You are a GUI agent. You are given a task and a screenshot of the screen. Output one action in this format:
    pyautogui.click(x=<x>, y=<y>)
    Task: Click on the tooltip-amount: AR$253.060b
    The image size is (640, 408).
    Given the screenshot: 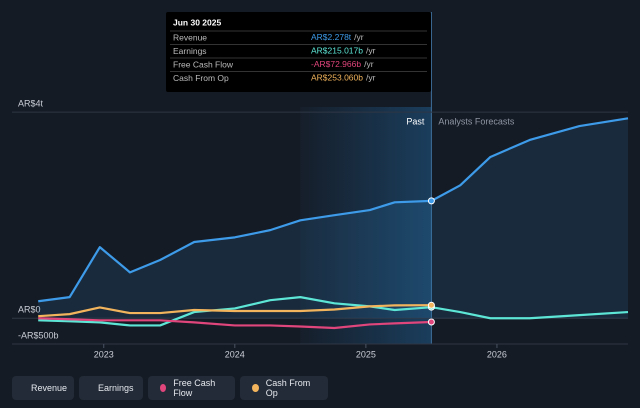 What is the action you would take?
    pyautogui.click(x=337, y=78)
    